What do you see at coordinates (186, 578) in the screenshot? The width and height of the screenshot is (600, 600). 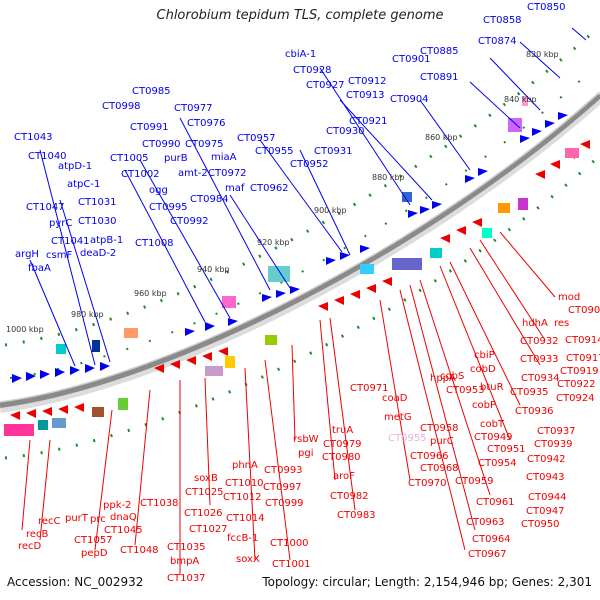 I see `gene-label: CT1037` at bounding box center [186, 578].